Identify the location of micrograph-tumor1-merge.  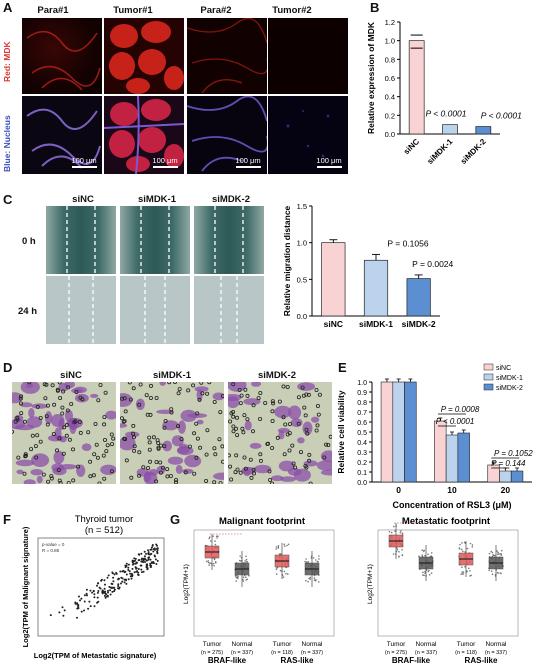
(144, 135).